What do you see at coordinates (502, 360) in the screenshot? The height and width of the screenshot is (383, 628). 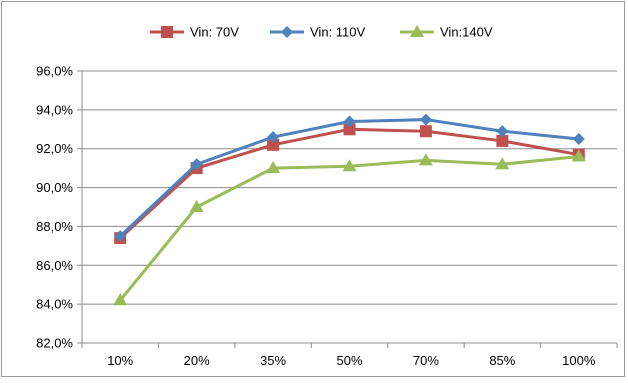 I see `x-tick-label: 85%` at bounding box center [502, 360].